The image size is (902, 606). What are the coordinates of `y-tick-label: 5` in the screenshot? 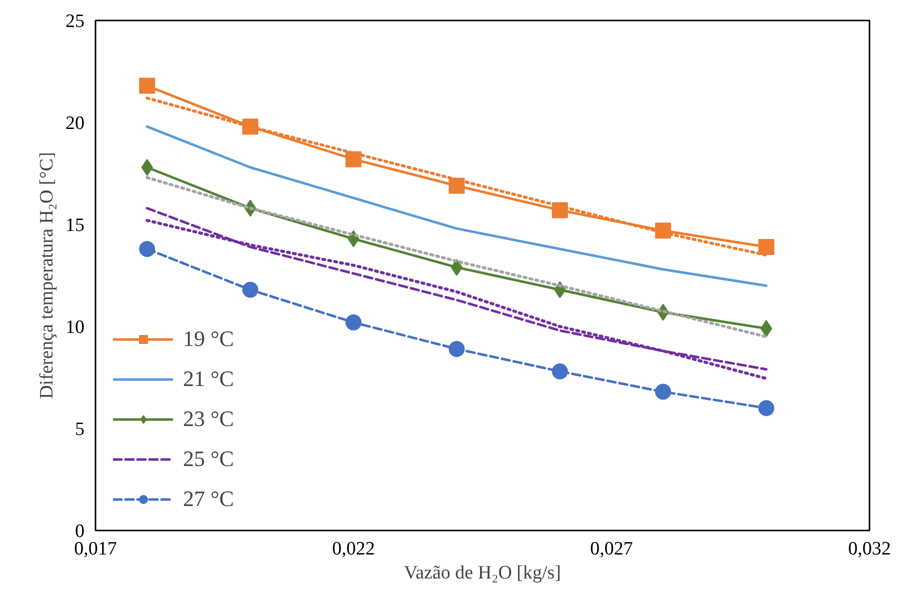 It's located at (79, 429).